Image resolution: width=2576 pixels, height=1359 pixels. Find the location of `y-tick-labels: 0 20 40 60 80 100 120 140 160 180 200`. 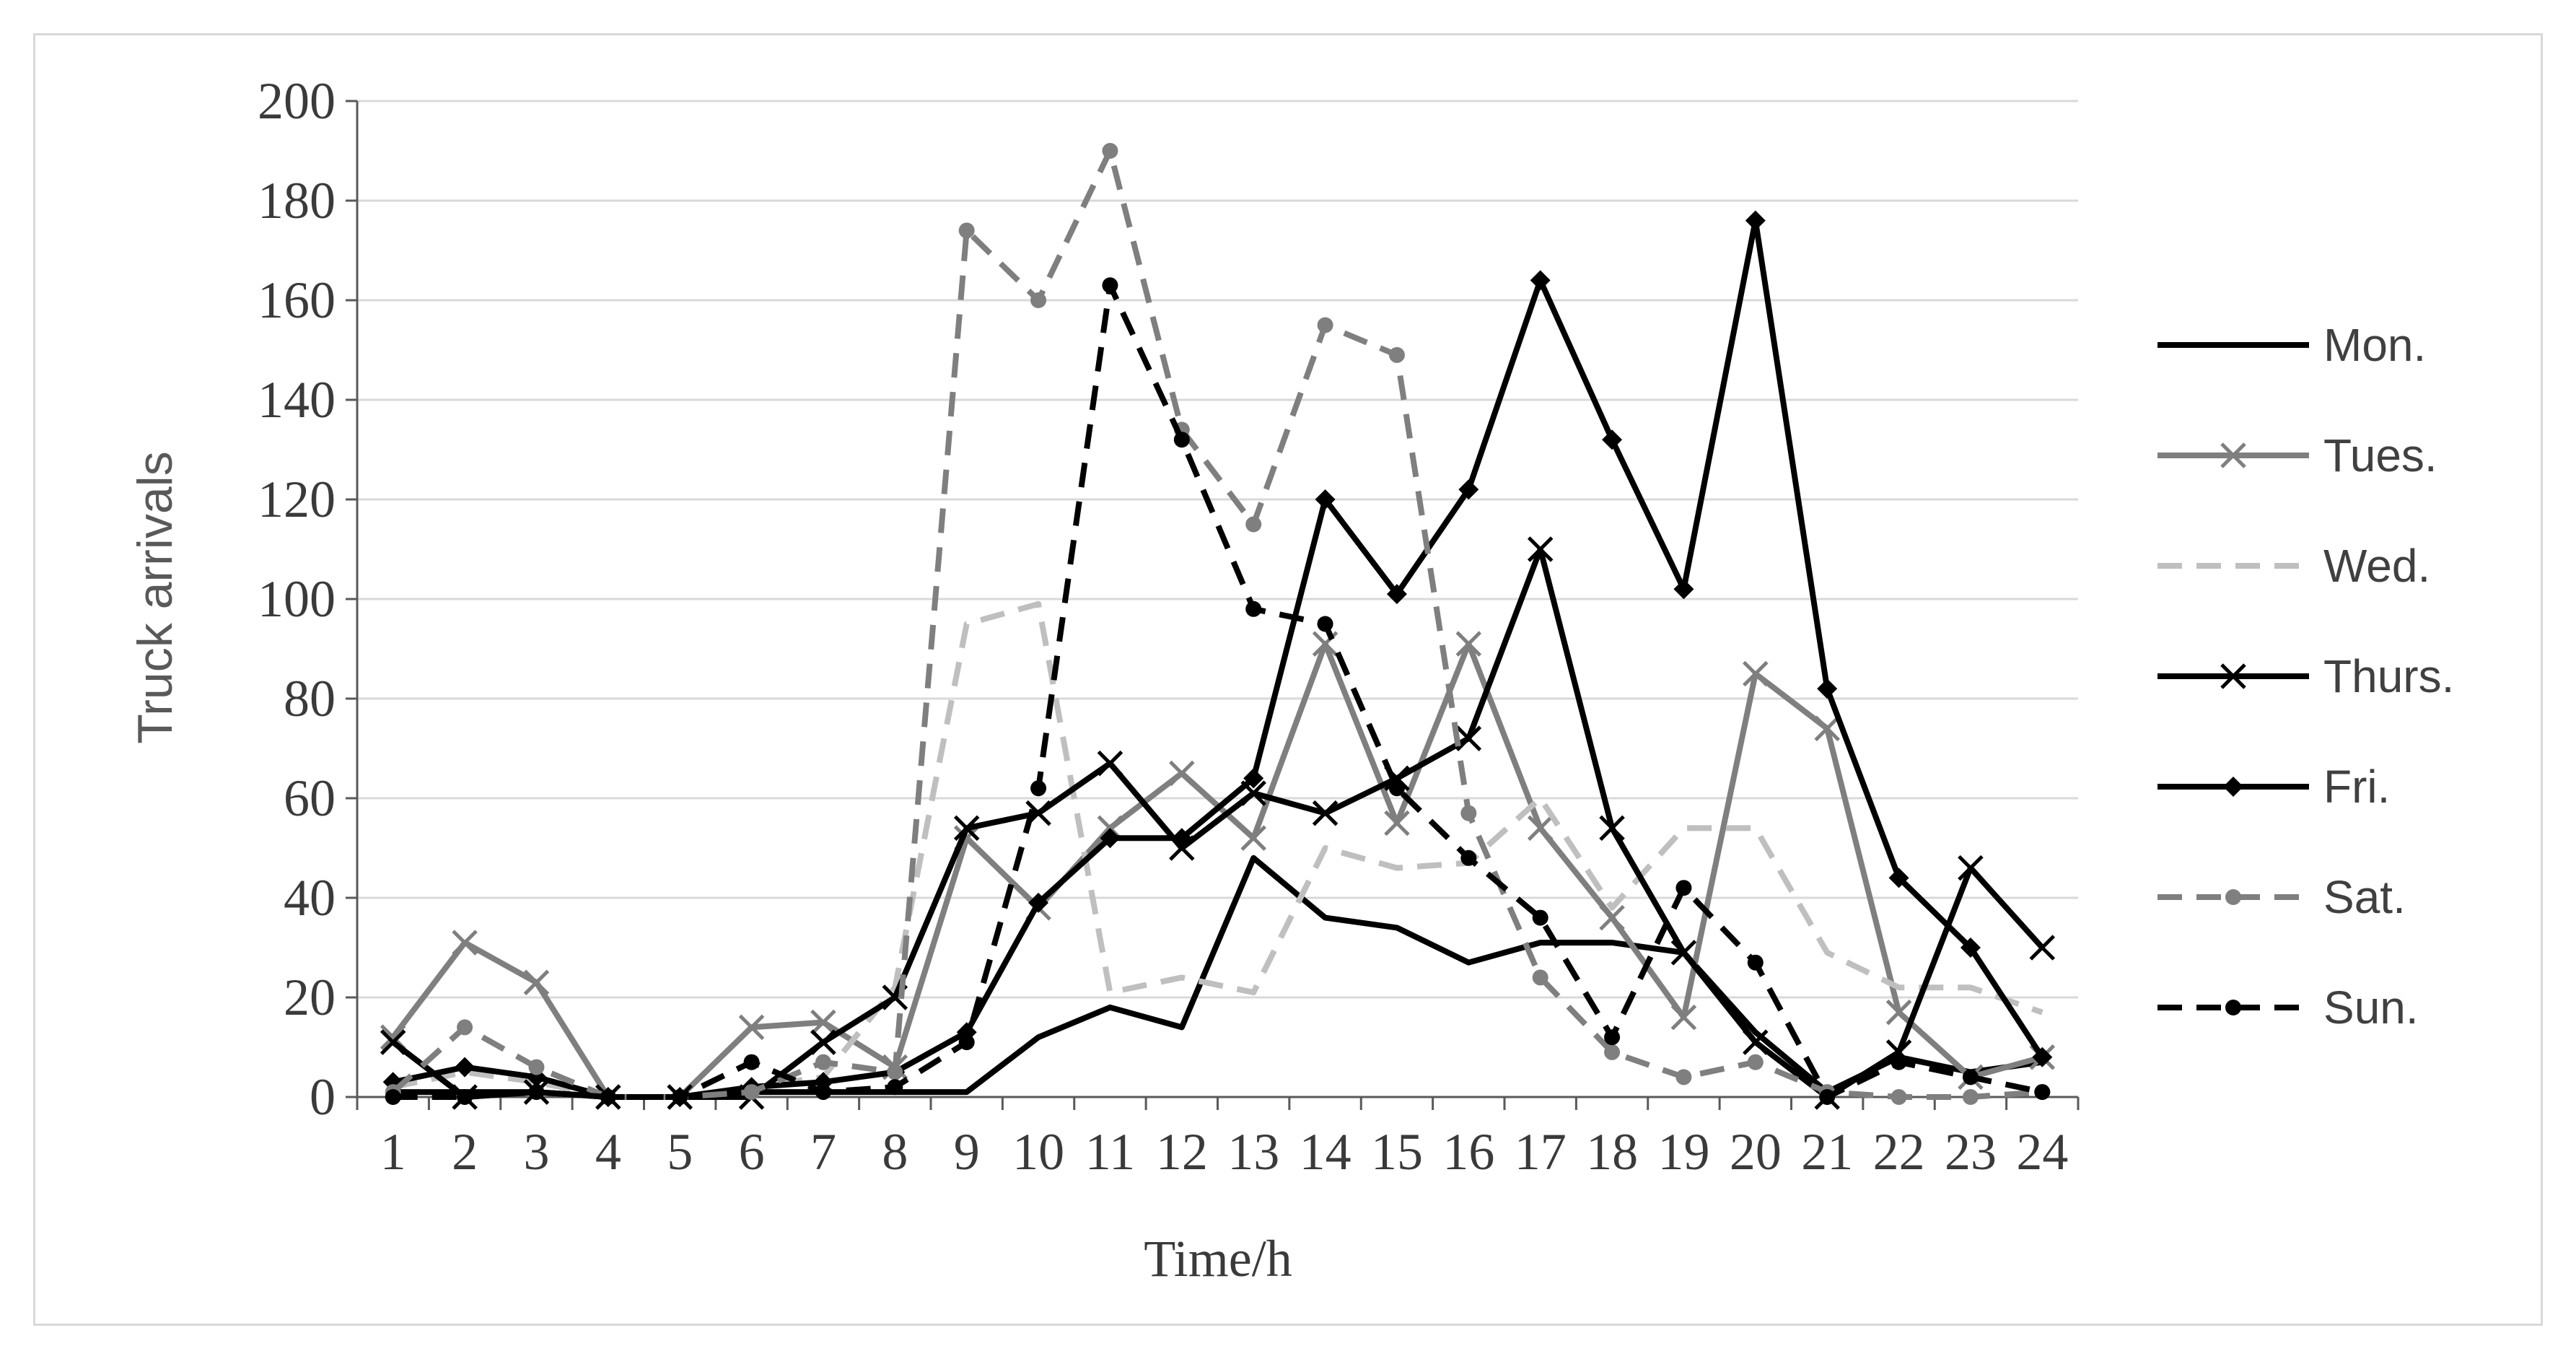

y-tick-labels: 0 20 40 60 80 100 120 140 160 180 200 is located at coordinates (297, 599).